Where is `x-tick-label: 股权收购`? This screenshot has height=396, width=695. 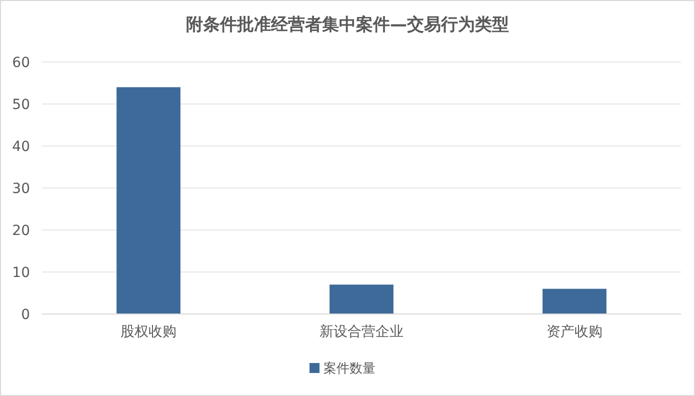
x-tick-label: 股权收购 is located at coordinates (148, 332).